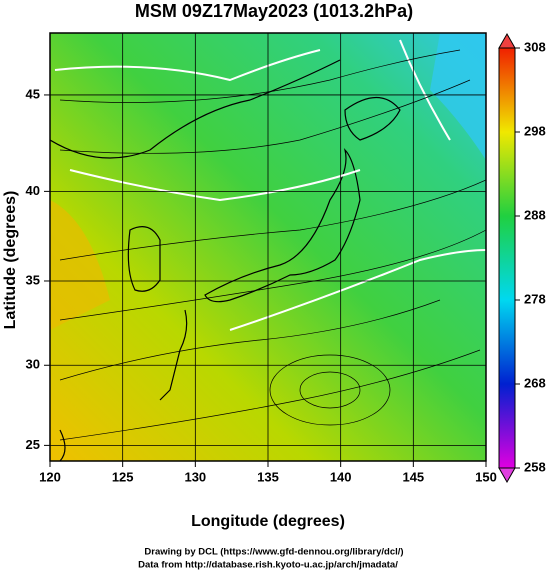  I want to click on colorbar-tick-label: 258, so click(535, 466).